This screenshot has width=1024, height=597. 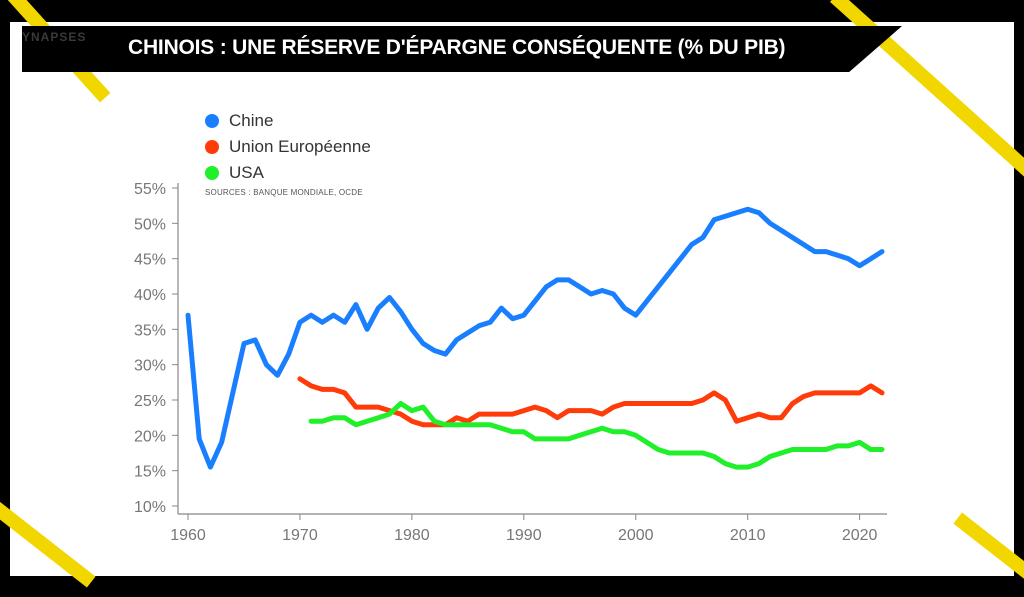 What do you see at coordinates (150, 401) in the screenshot?
I see `y-tick-label-3: 25%` at bounding box center [150, 401].